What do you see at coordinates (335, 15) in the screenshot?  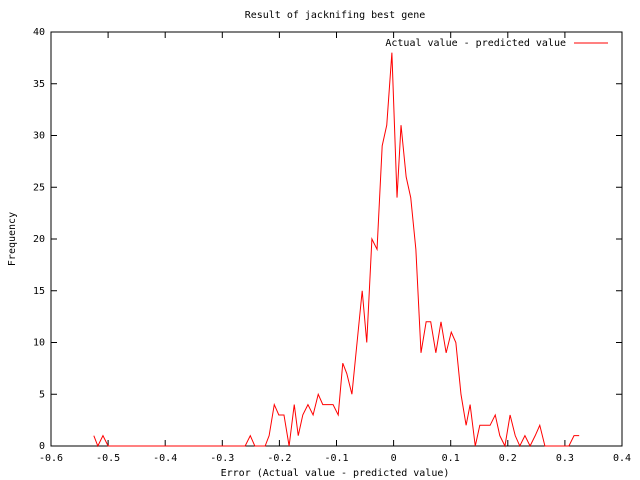 I see `chart-title: Result of jacknifing best gene` at bounding box center [335, 15].